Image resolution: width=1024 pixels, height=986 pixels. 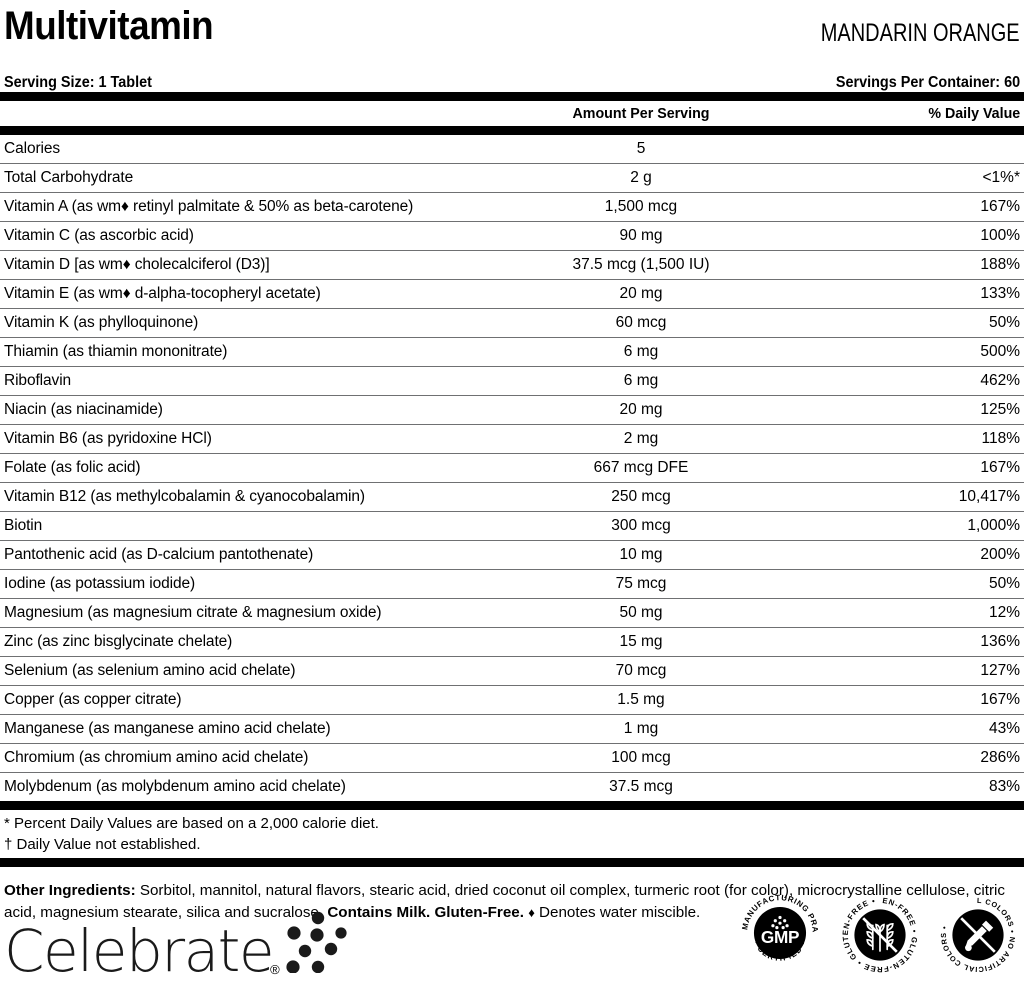 I want to click on nutrient-amount: 37.5 mcg (1,500 IU), so click(x=641, y=264).